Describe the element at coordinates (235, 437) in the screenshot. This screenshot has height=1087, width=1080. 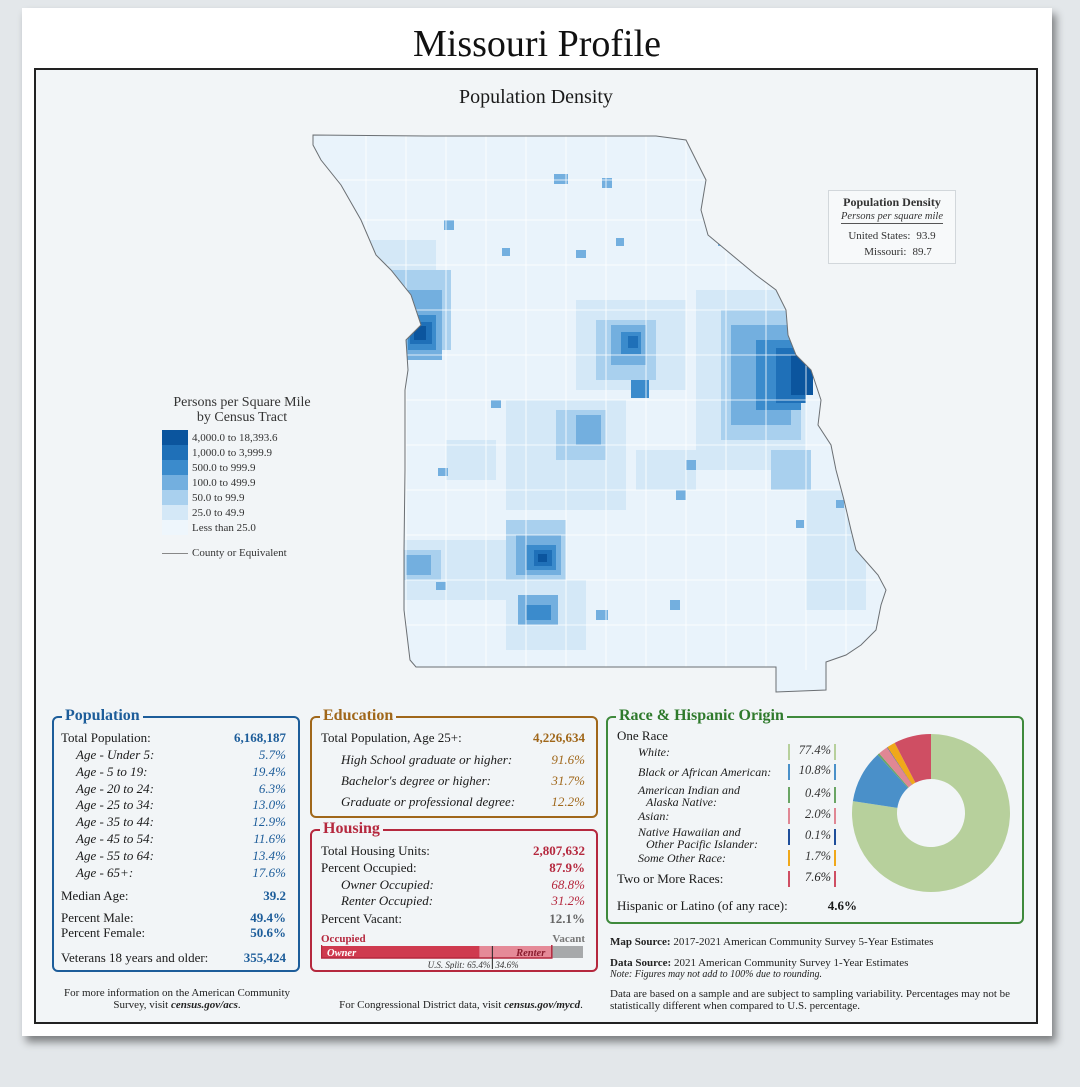
I see `legend-class-label: 4,000.0 to 18,393.6` at that location.